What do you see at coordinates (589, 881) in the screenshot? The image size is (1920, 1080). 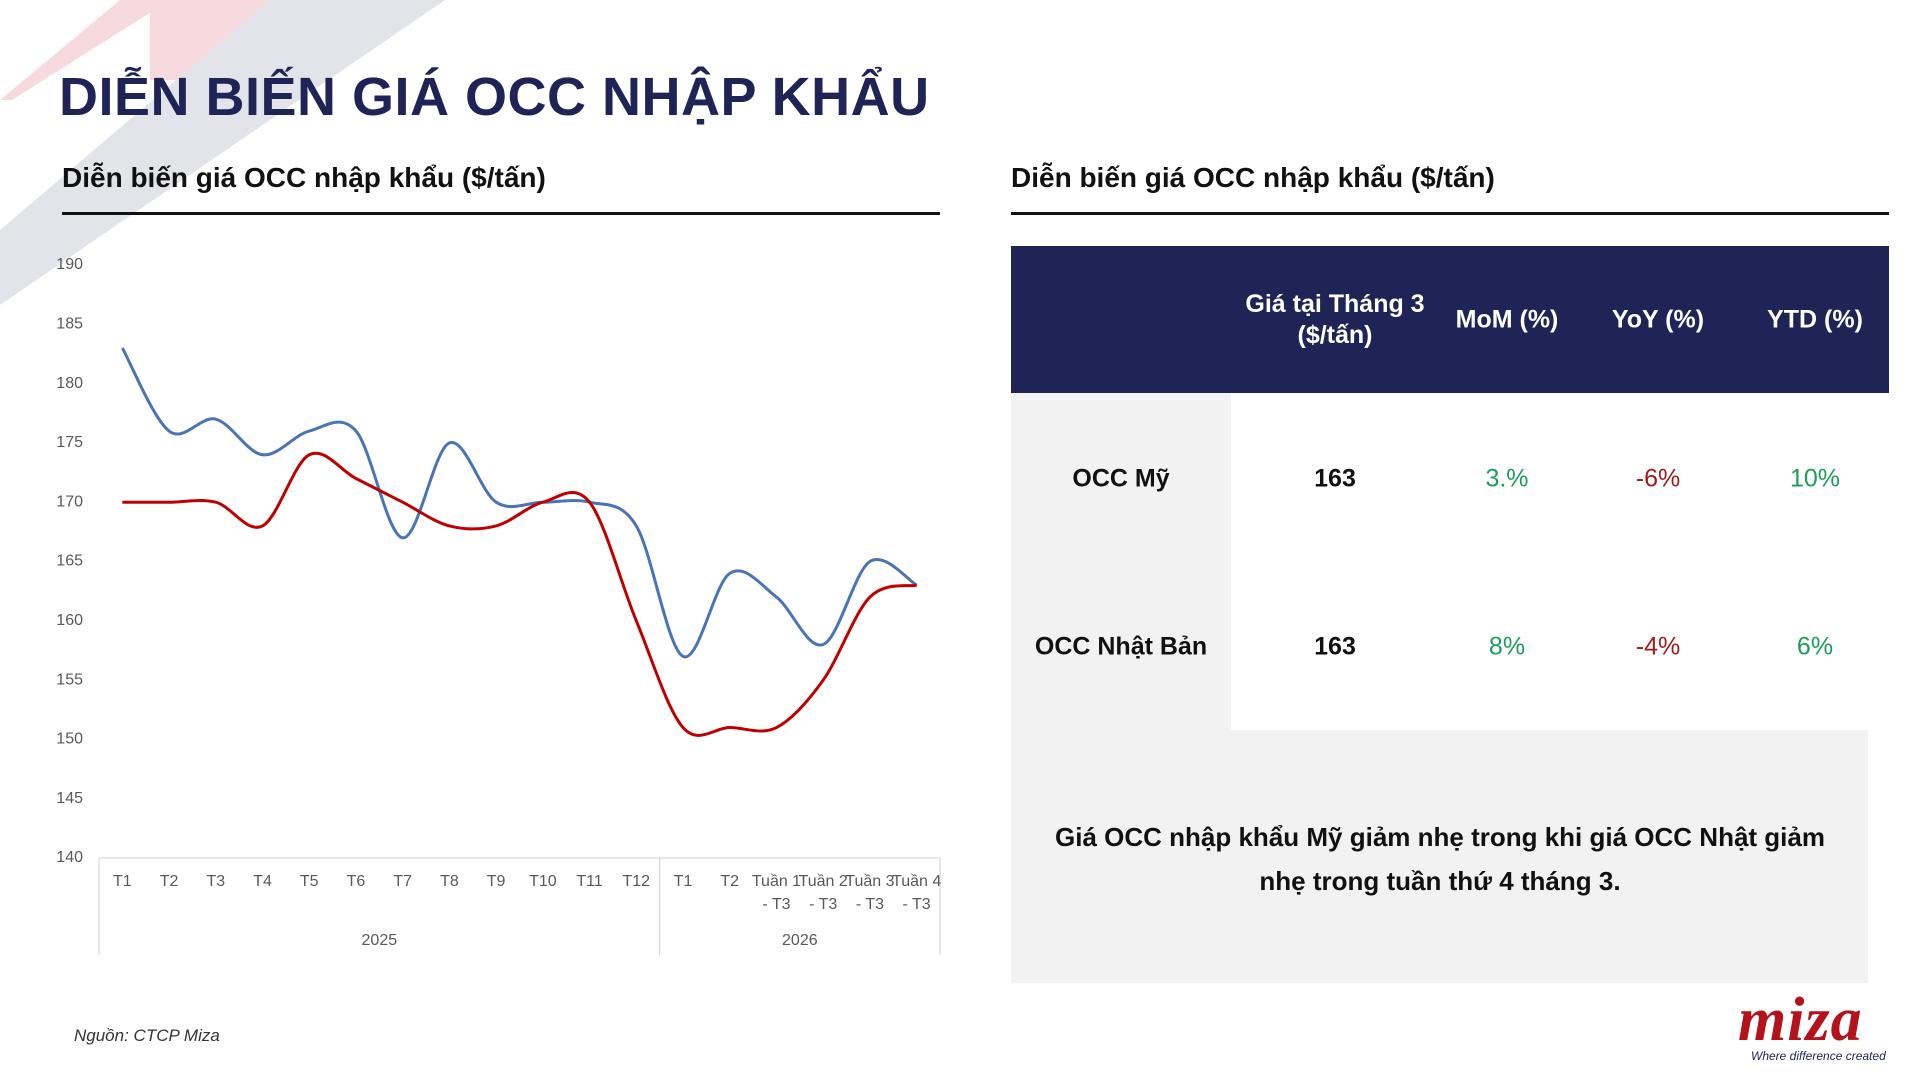 I see `x-tick-label: T11` at bounding box center [589, 881].